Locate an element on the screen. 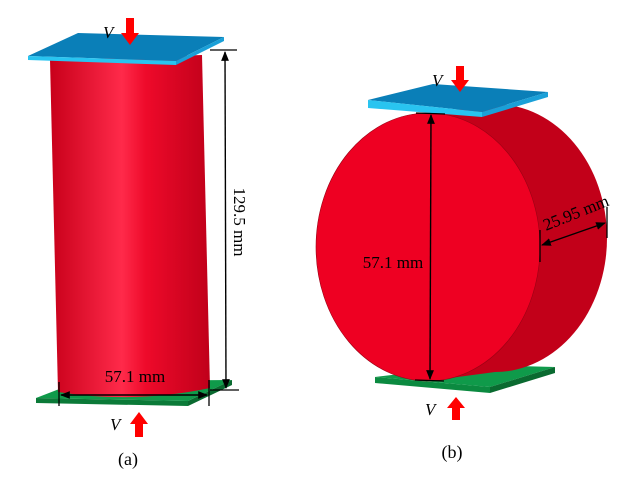 The width and height of the screenshot is (627, 477). caption-a: (a) is located at coordinates (128, 459).